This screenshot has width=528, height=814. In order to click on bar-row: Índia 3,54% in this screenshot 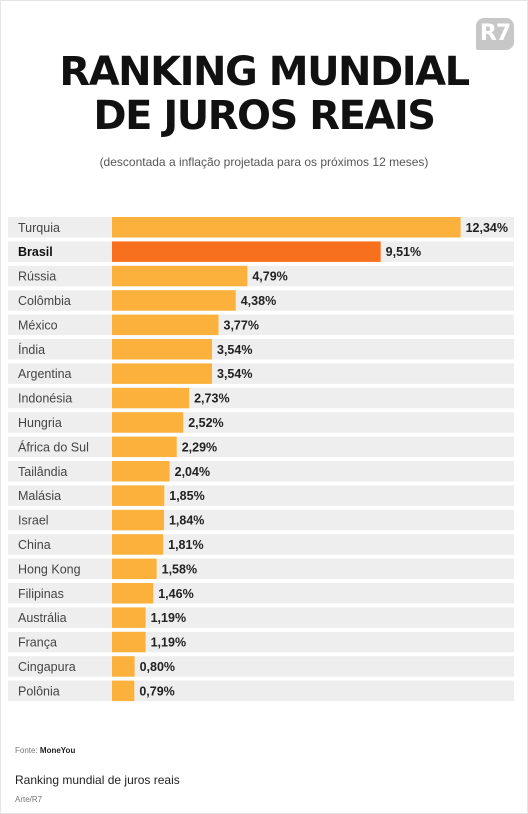, I will do `click(261, 349)`.